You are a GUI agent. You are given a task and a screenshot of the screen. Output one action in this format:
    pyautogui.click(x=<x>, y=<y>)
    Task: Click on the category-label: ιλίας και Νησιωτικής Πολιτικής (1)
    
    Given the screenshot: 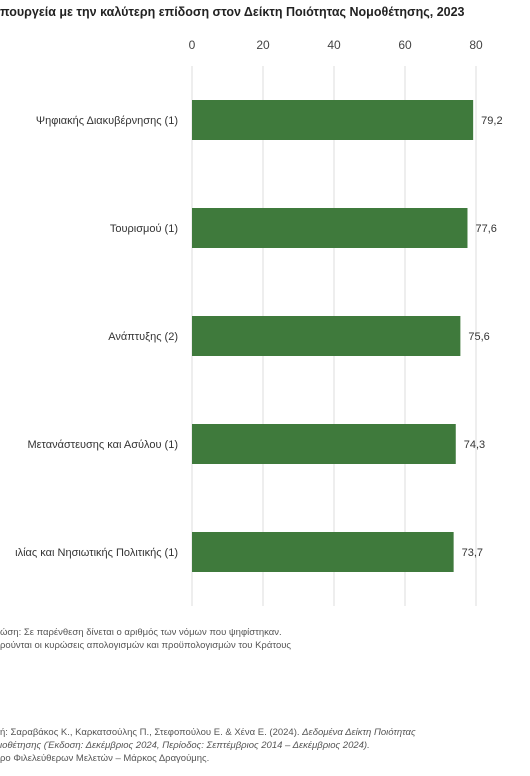 What is the action you would take?
    pyautogui.click(x=96, y=553)
    